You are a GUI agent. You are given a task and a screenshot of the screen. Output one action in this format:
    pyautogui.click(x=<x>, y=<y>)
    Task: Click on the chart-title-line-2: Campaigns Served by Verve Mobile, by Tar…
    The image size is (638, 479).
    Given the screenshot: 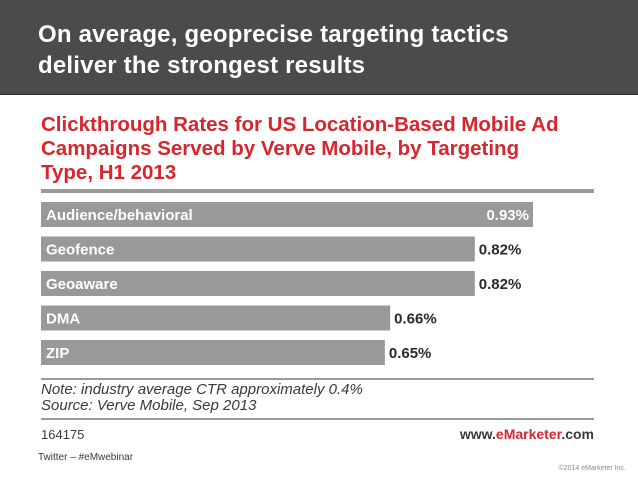 What is the action you would take?
    pyautogui.click(x=280, y=148)
    